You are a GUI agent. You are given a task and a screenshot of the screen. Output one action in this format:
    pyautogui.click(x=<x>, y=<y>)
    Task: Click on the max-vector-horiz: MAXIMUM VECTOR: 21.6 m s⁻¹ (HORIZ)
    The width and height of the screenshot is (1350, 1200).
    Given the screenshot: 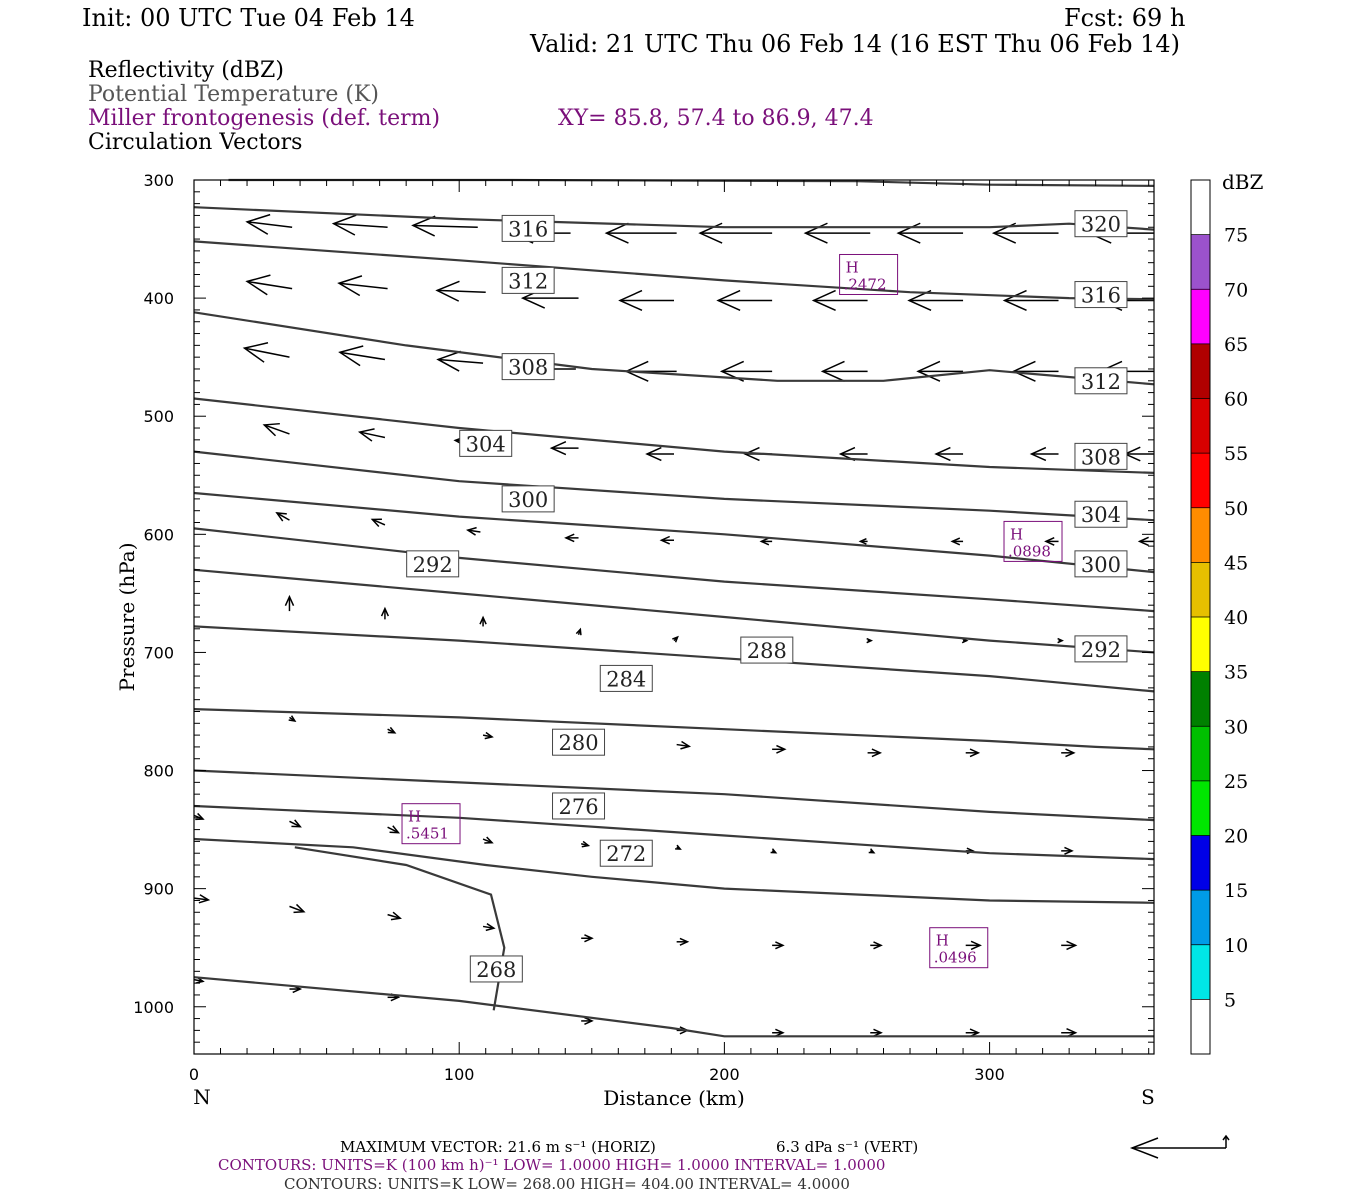 What is the action you would take?
    pyautogui.click(x=498, y=1147)
    